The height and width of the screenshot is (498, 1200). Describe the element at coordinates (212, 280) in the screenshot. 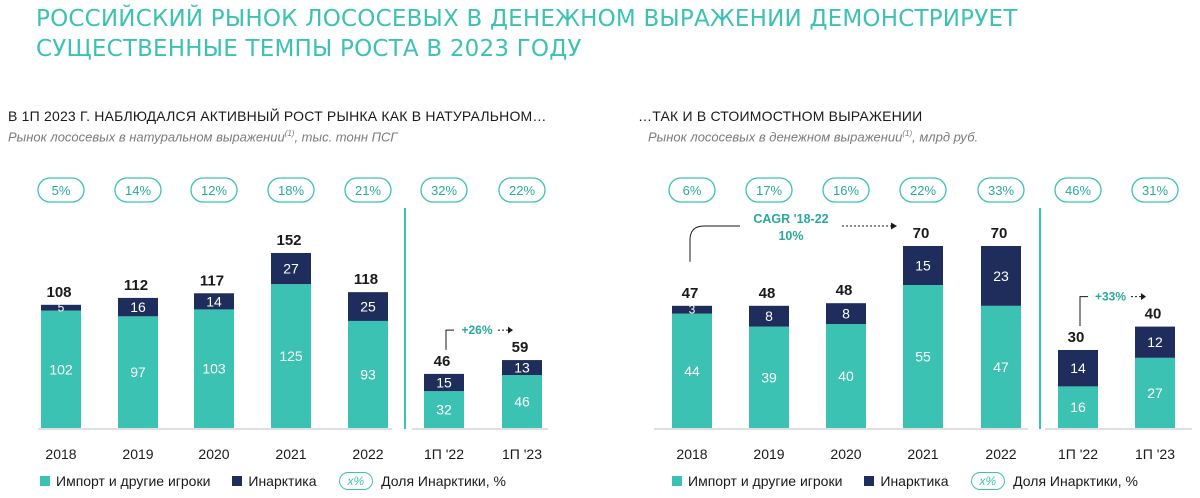

I see `left-total-label-2: 117` at that location.